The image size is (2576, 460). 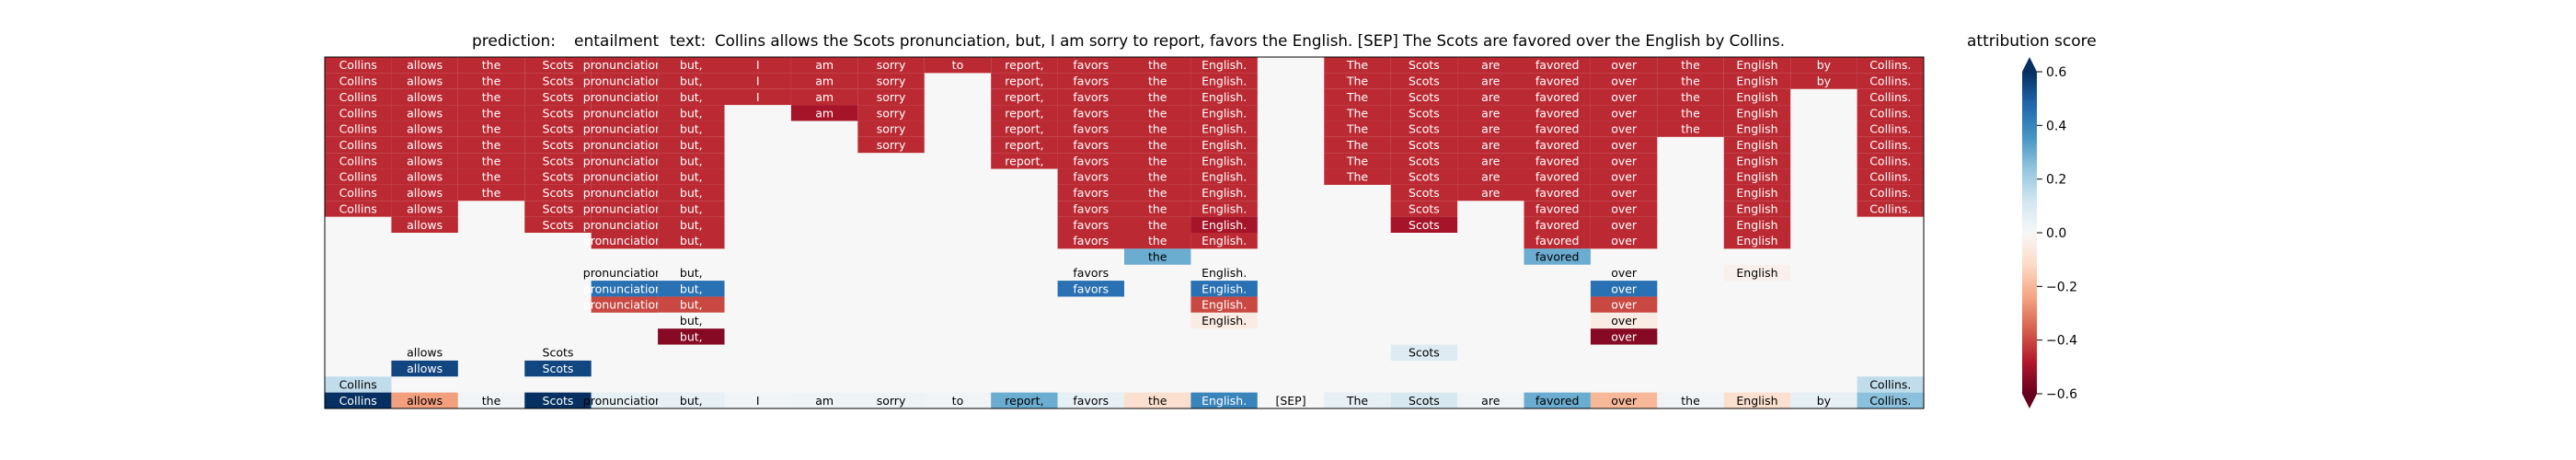 I want to click on heatmap-cell-token: Collins., so click(x=1890, y=160).